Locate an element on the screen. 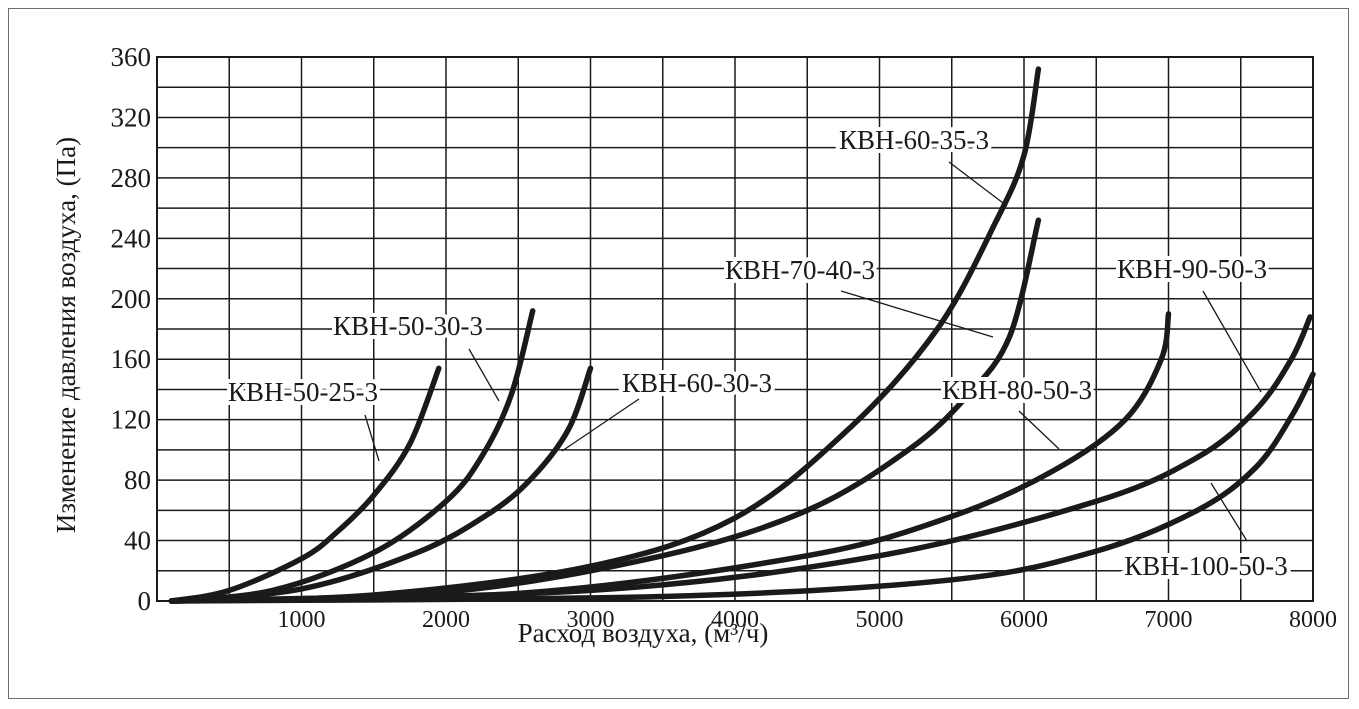 The height and width of the screenshot is (709, 1359). x-axis-title: Расход воздуха, (м³/ч) is located at coordinates (643, 633).